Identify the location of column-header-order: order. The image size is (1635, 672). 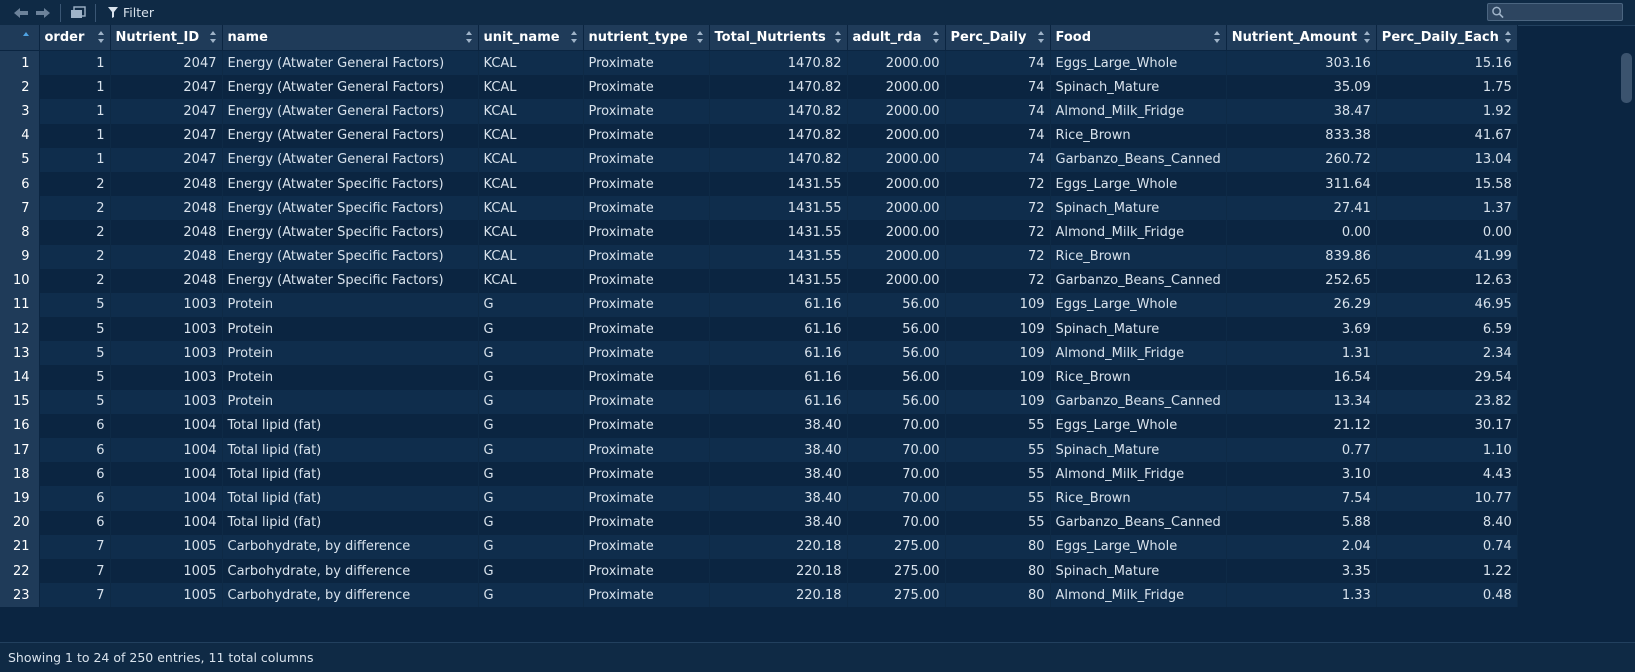
(75, 38).